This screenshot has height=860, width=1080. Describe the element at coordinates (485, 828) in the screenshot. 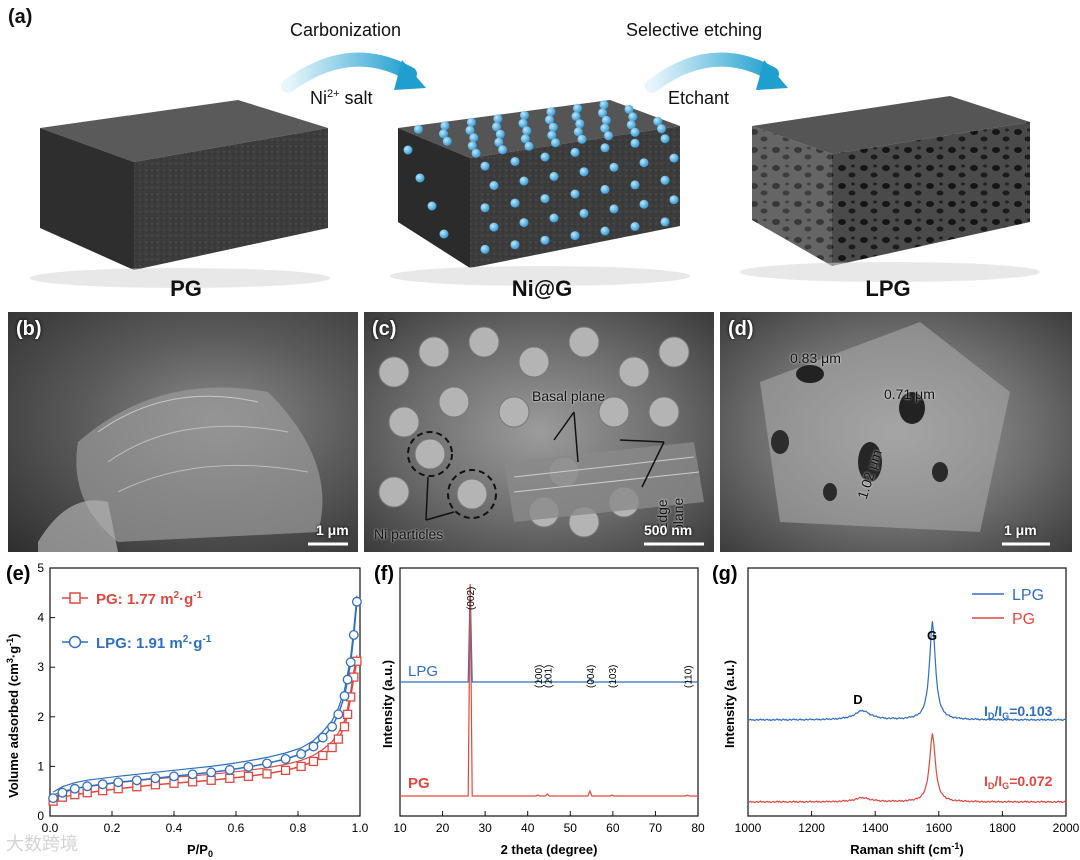

I see `x-tick-label: 30` at that location.